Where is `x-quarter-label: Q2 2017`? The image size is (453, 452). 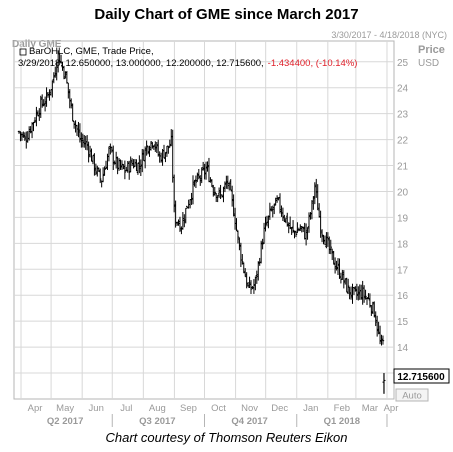
x-quarter-label: Q2 2017 is located at coordinates (65, 421).